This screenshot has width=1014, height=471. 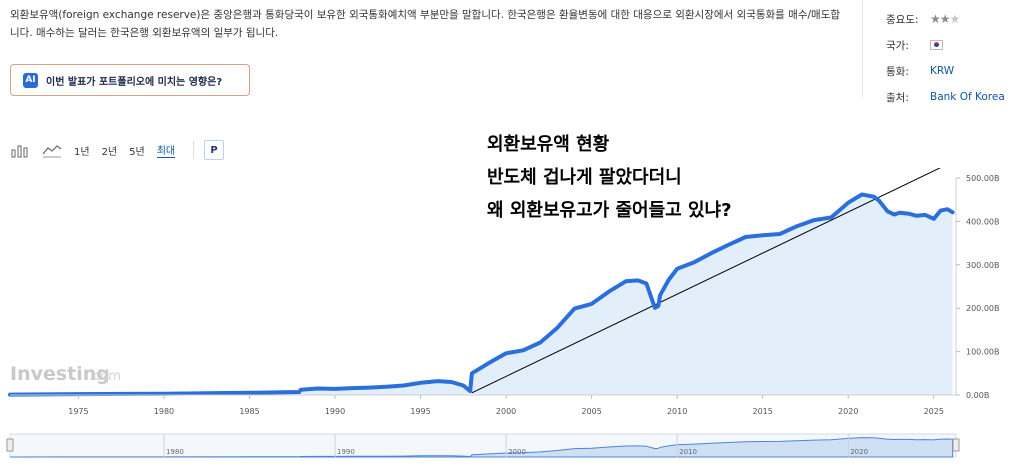 I want to click on x-tick-label: 1975, so click(x=78, y=411).